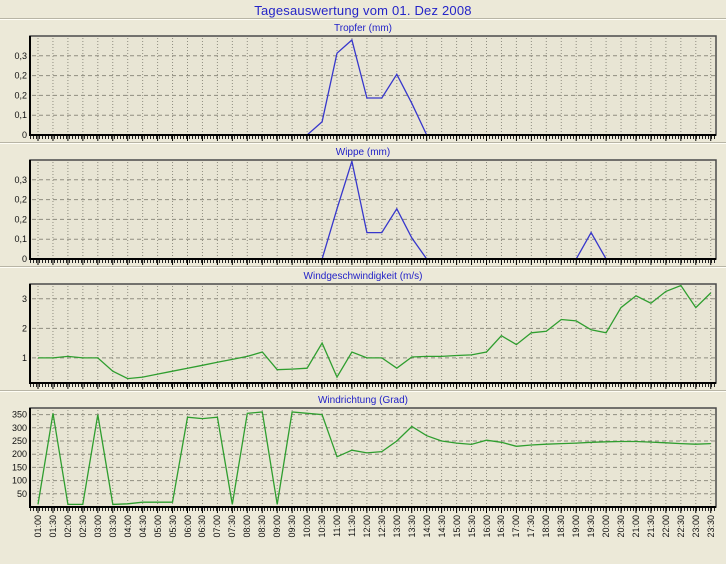  I want to click on x-axis-label: 13:30, so click(411, 526).